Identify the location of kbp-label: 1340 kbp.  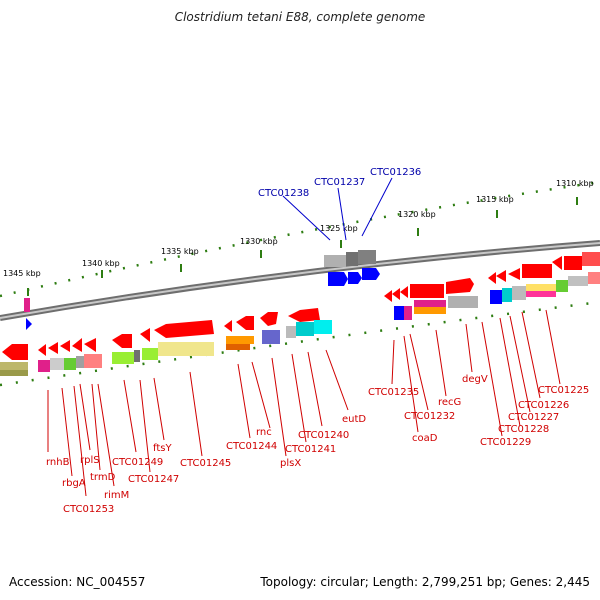
(101, 263).